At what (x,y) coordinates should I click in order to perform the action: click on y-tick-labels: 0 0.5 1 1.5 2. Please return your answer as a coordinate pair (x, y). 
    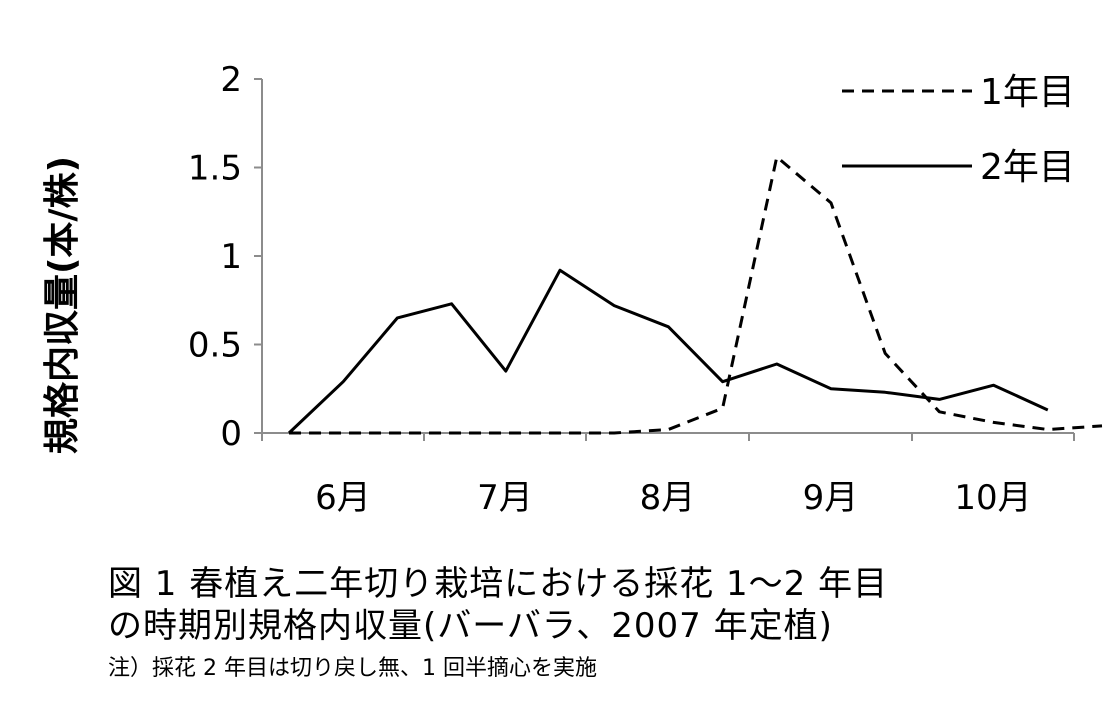
    Looking at the image, I should click on (215, 257).